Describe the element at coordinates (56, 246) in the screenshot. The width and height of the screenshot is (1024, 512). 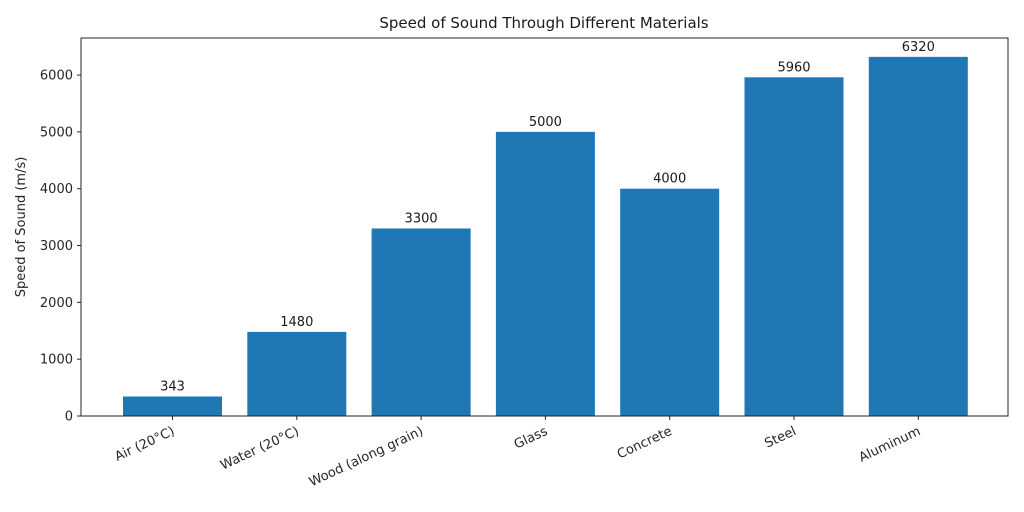
I see `y-tick-label: 3000` at that location.